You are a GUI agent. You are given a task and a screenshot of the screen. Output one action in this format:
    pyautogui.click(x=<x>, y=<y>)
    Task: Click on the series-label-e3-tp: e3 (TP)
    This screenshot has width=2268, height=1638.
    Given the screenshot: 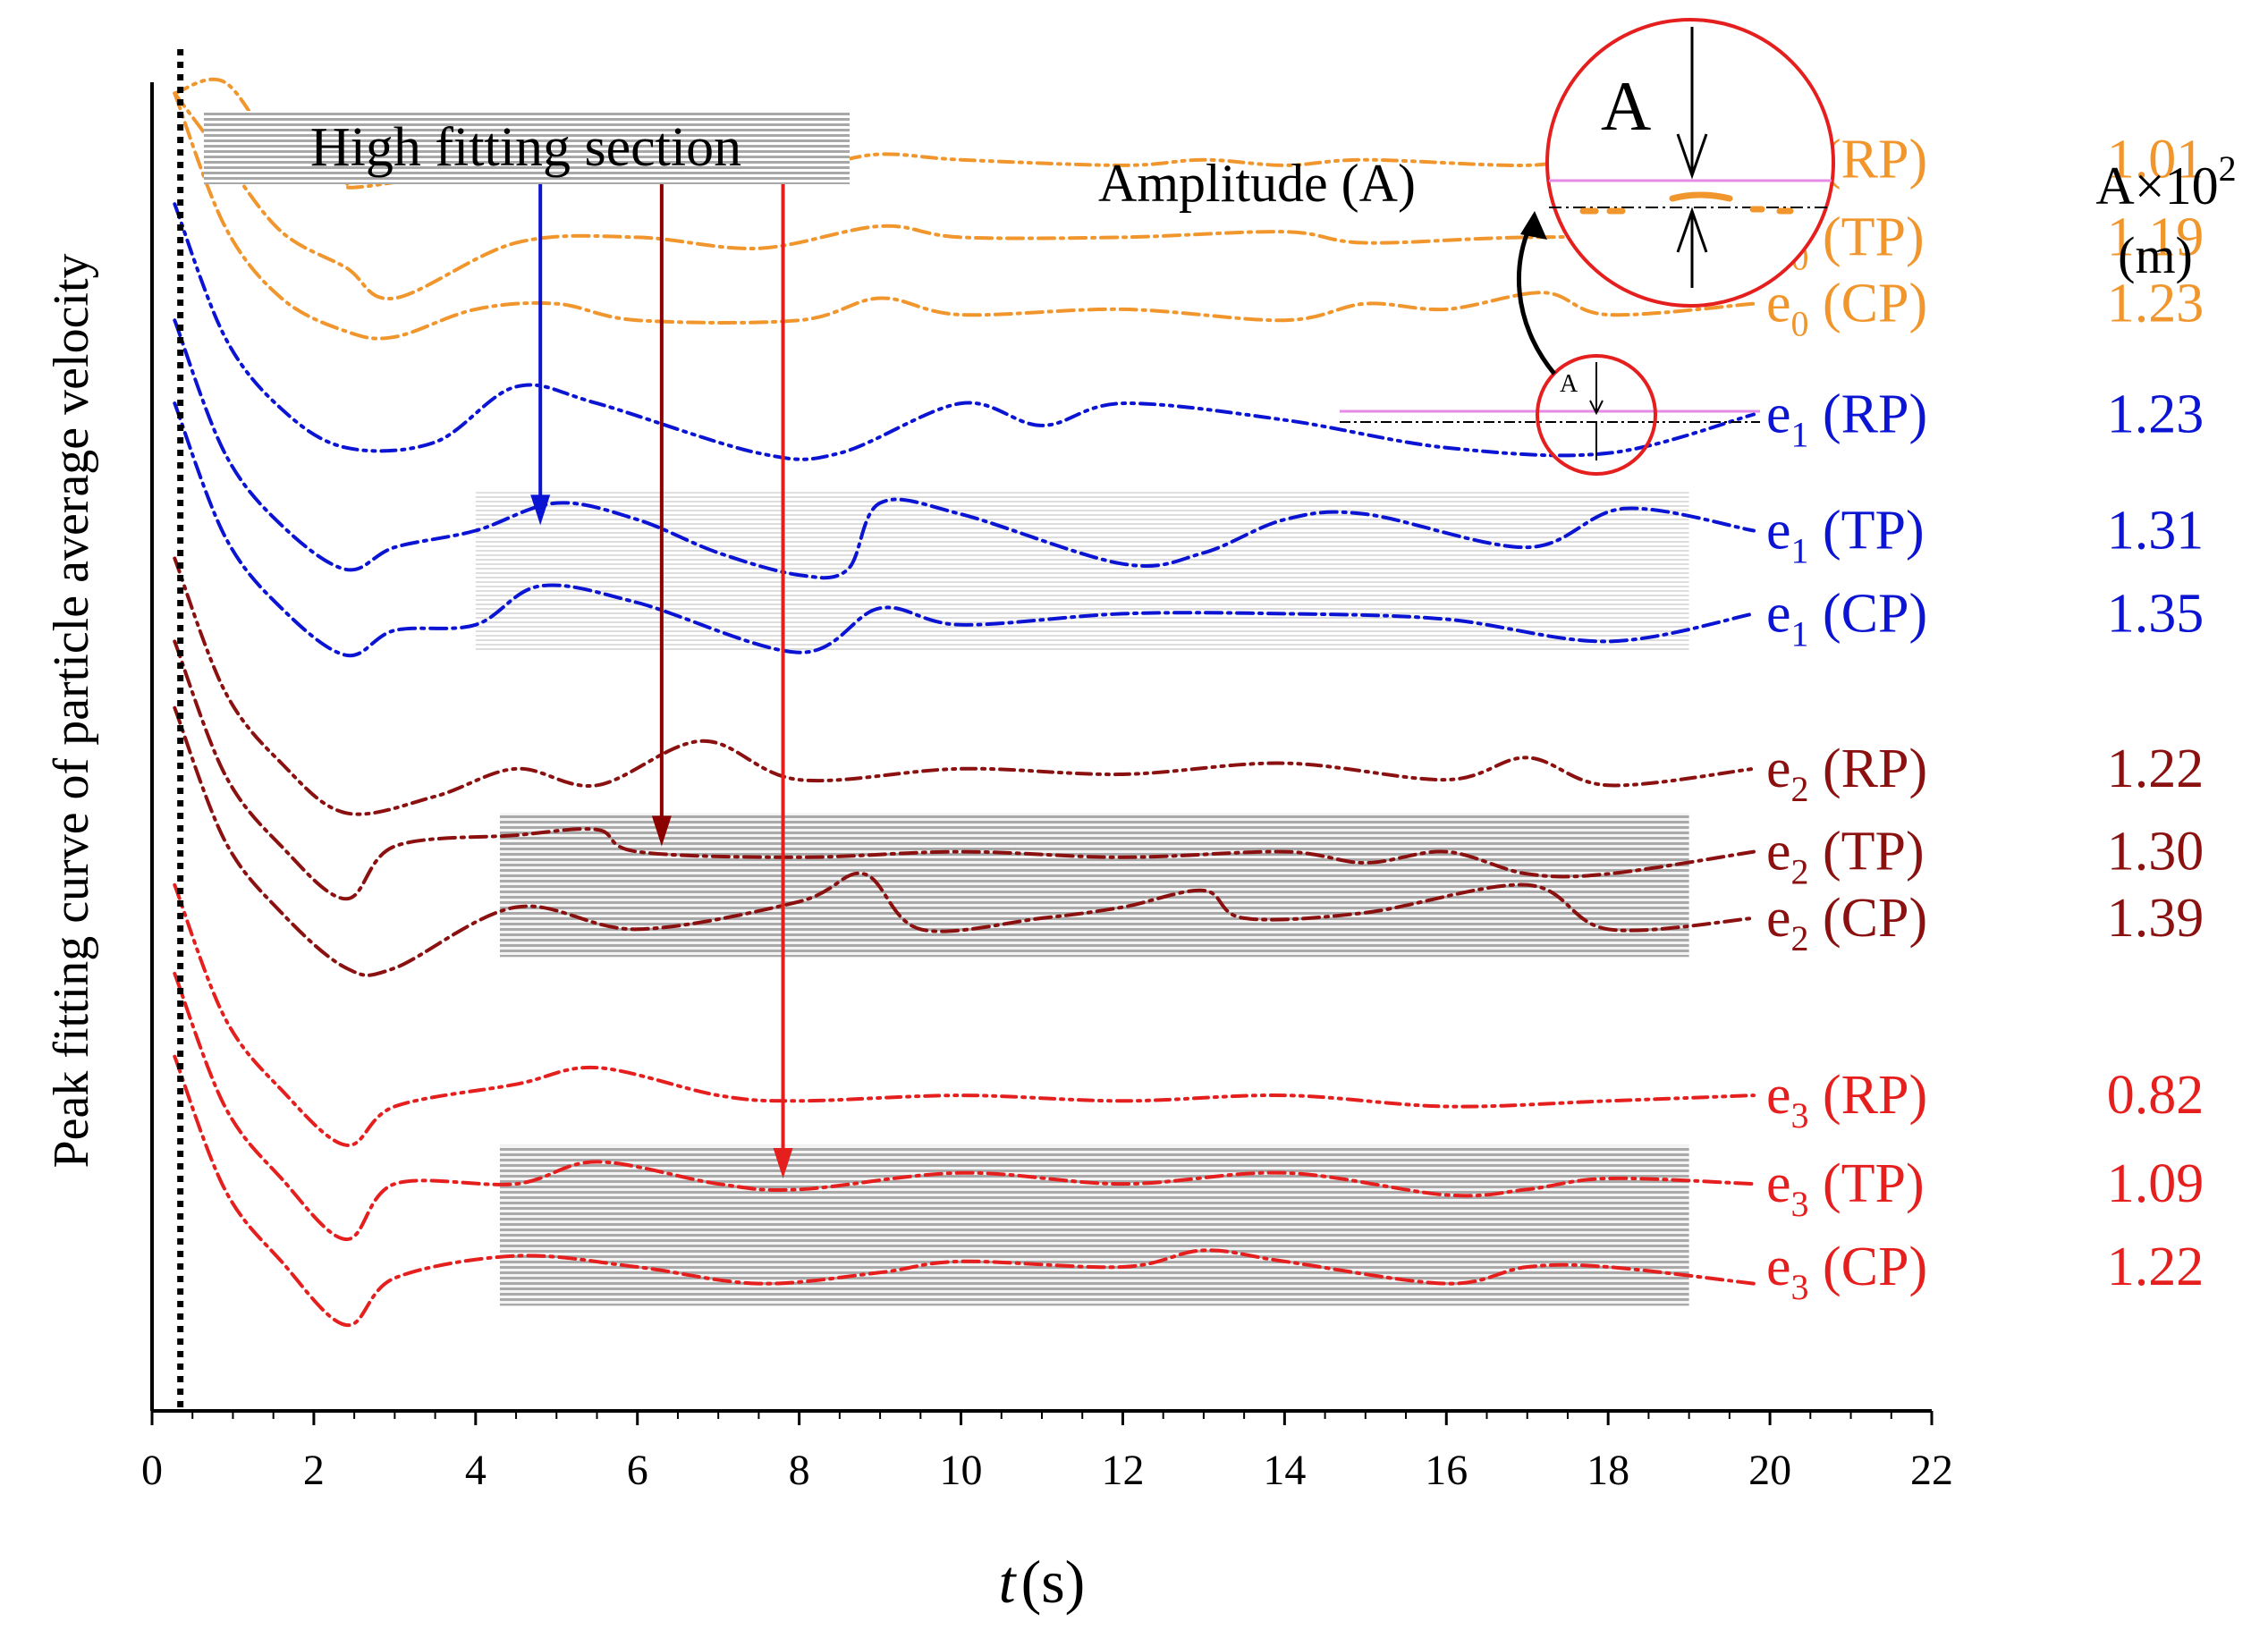 What is the action you would take?
    pyautogui.click(x=1845, y=1188)
    